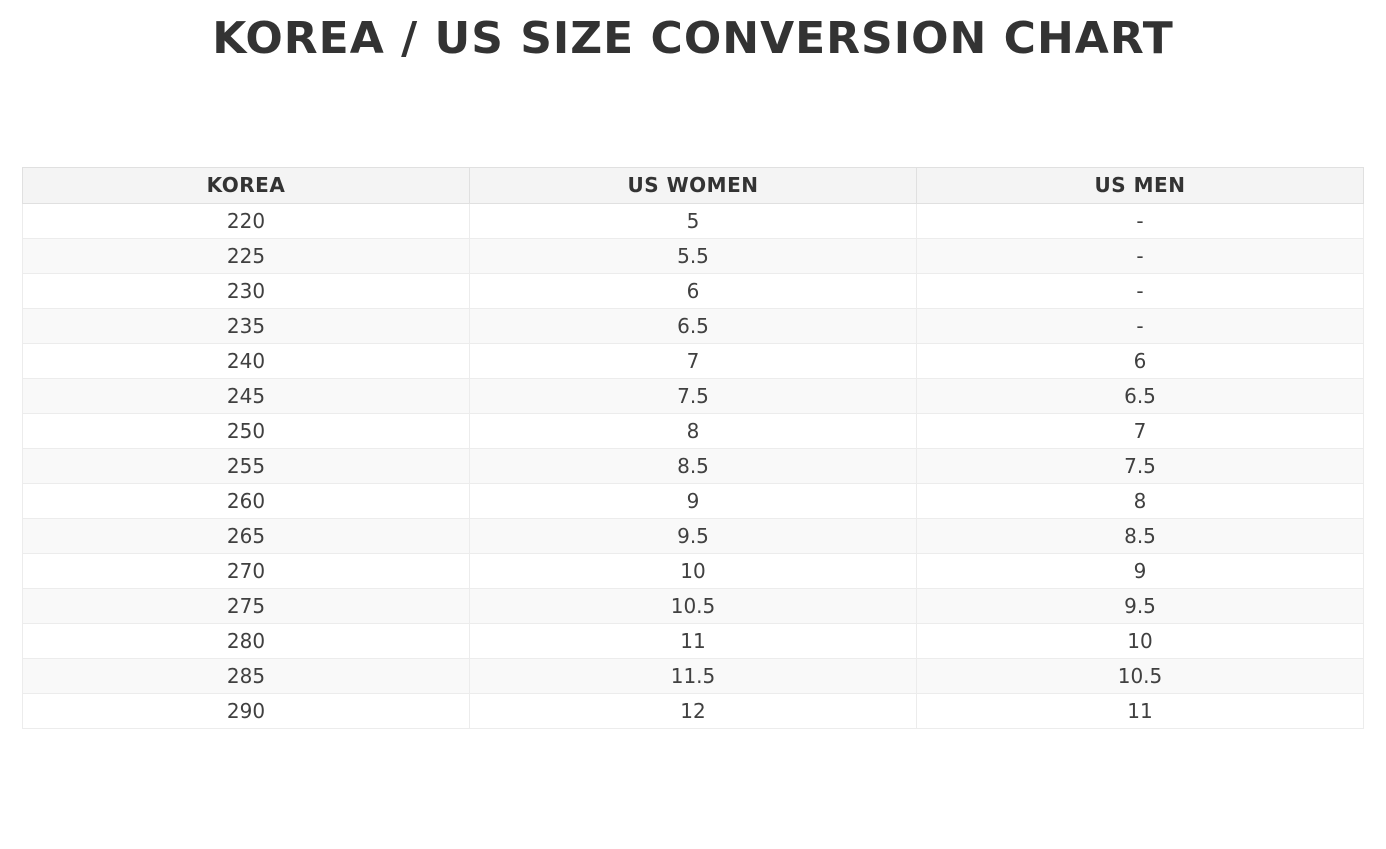 The width and height of the screenshot is (1386, 849). I want to click on table-row: 220 5-, so click(693, 221).